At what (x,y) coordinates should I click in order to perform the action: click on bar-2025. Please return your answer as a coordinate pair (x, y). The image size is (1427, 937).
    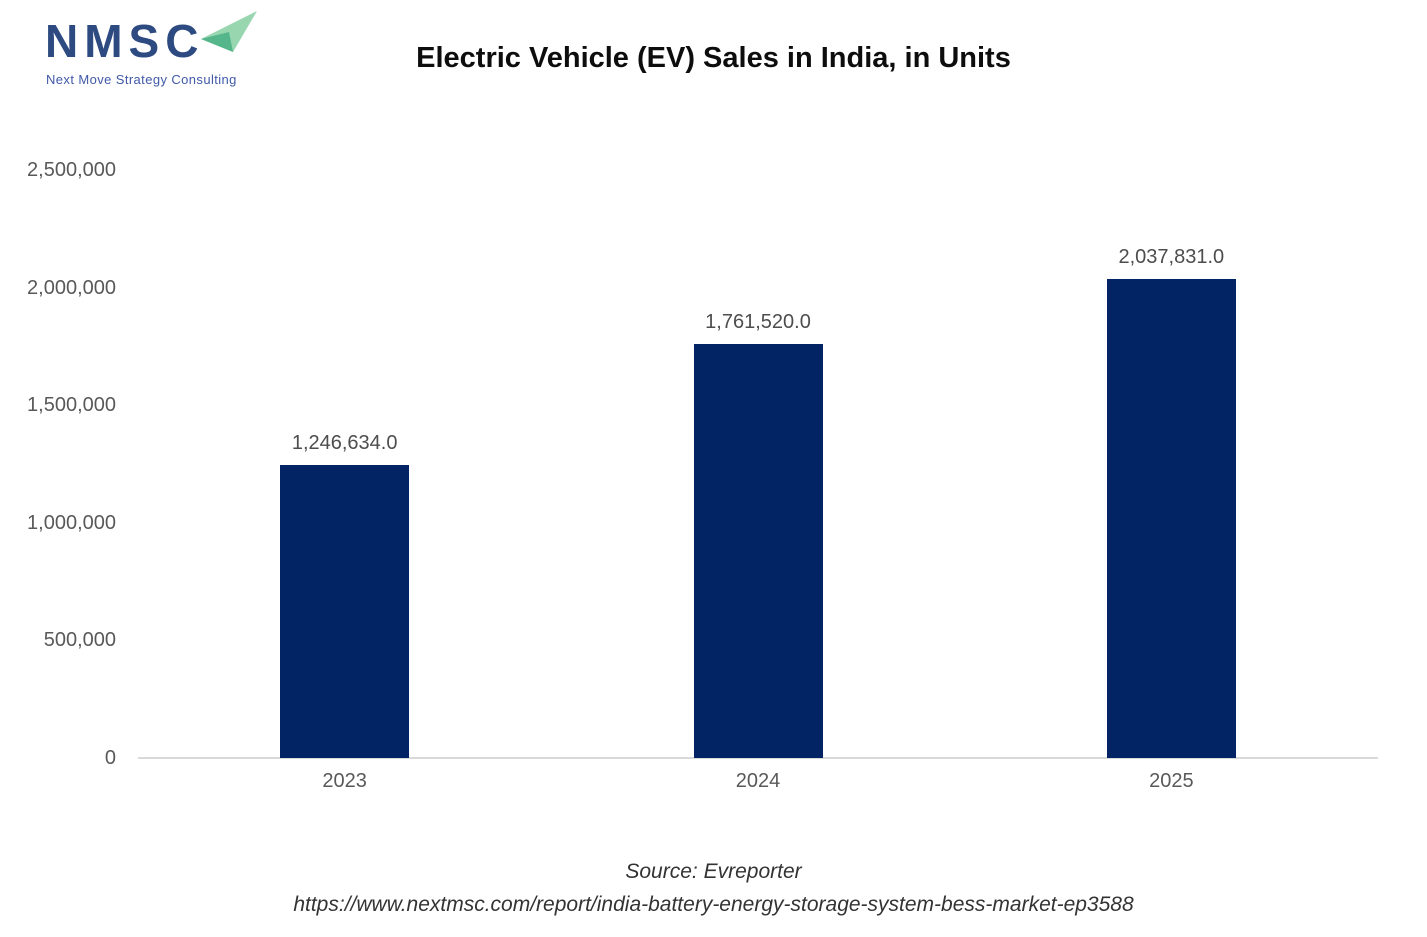
    Looking at the image, I should click on (1171, 518).